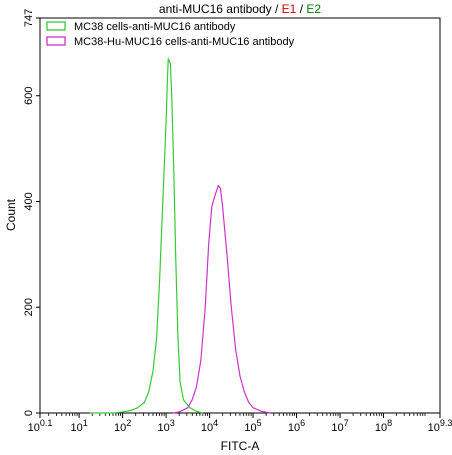 This screenshot has width=452, height=455. I want to click on y-tick-label: 400, so click(29, 201).